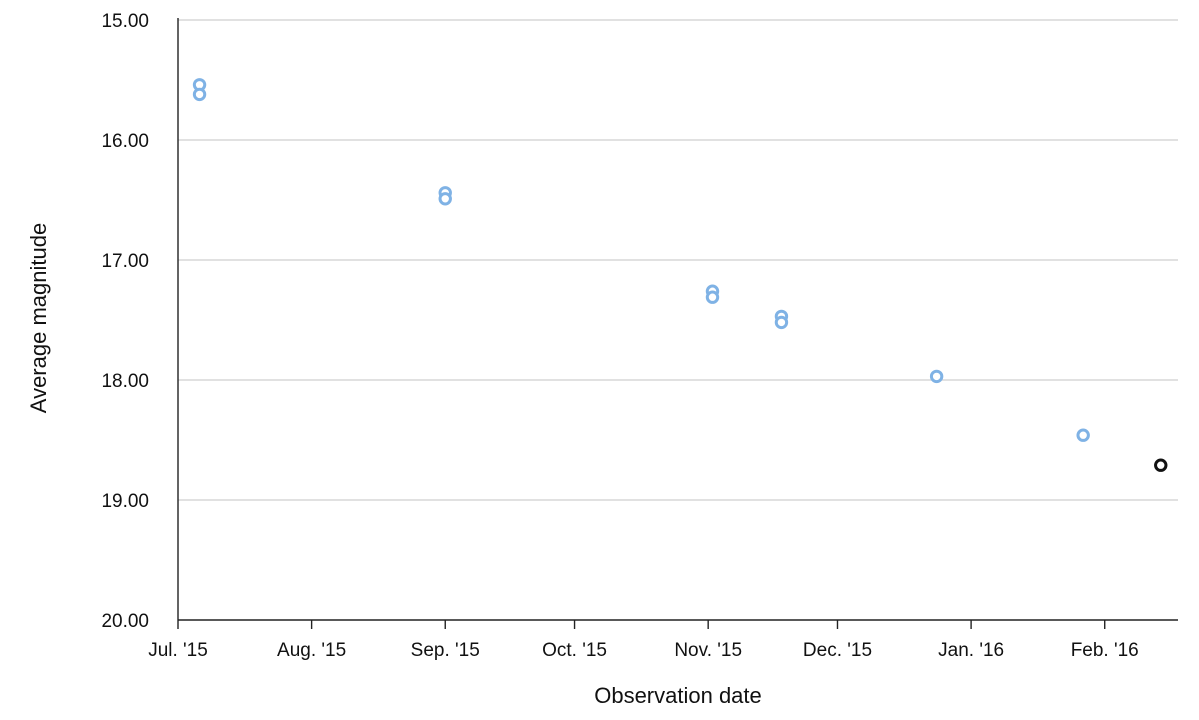 Image resolution: width=1199 pixels, height=720 pixels. What do you see at coordinates (125, 621) in the screenshot?
I see `y-tick-label: 20.00` at bounding box center [125, 621].